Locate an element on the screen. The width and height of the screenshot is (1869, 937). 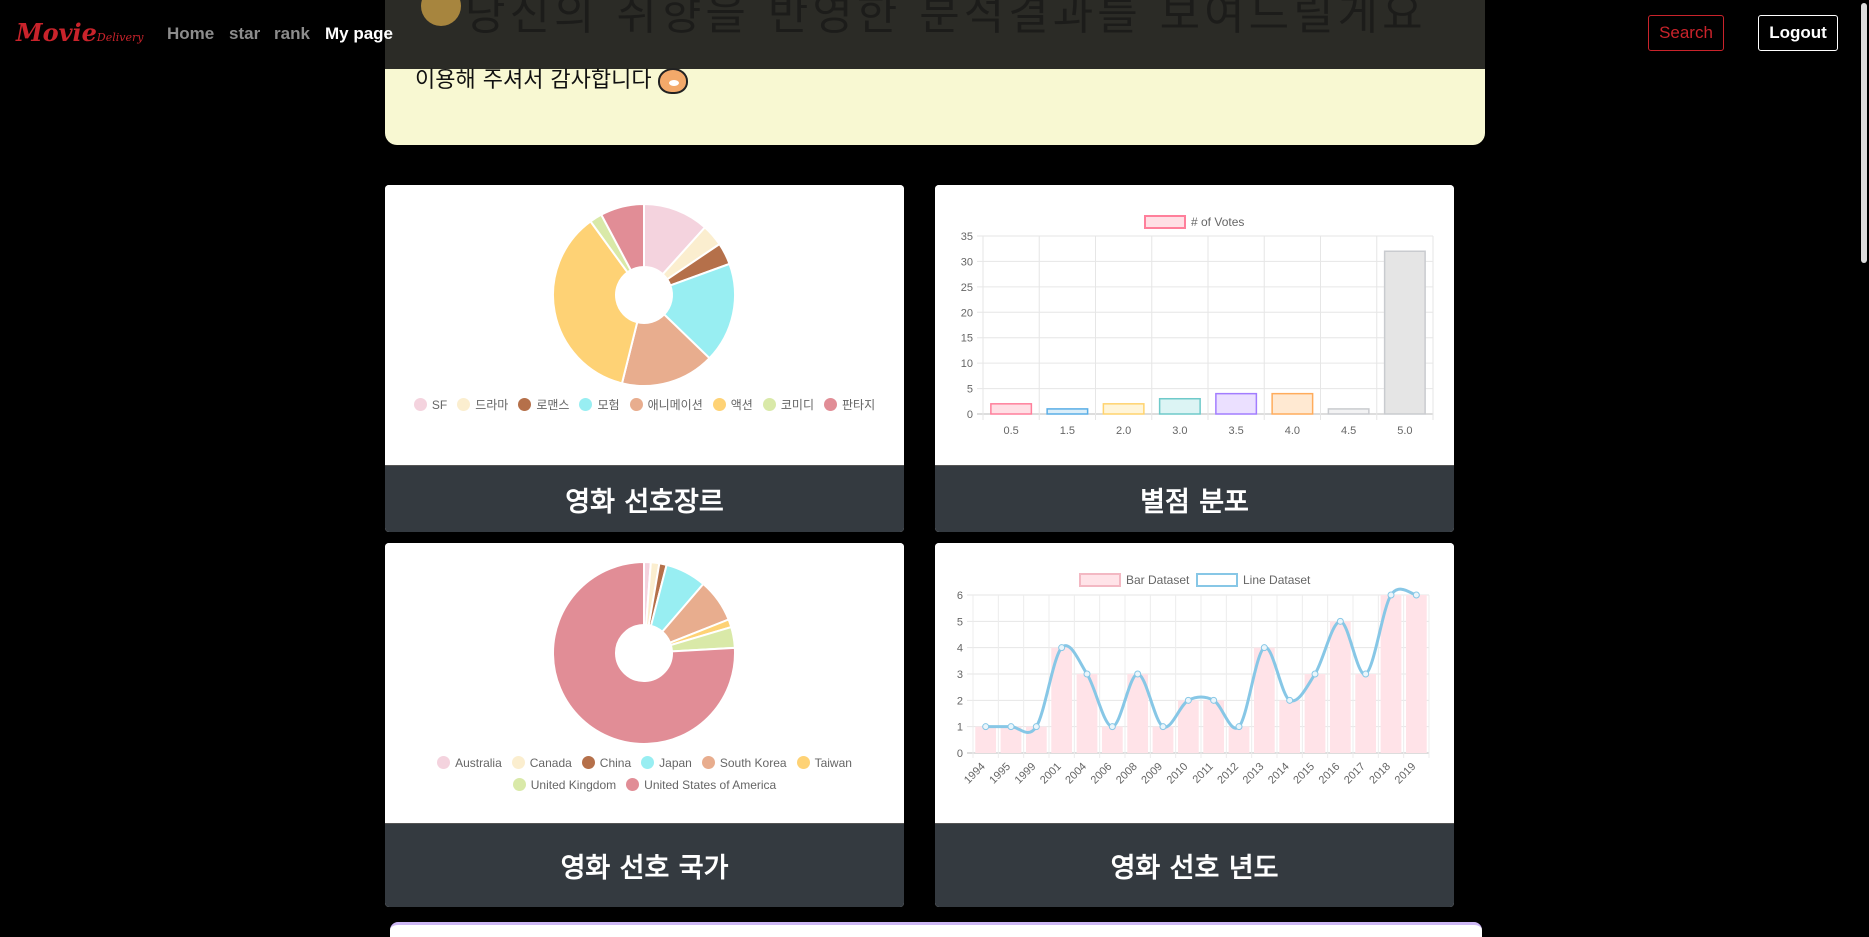
country-legend-item: Australia is located at coordinates (469, 763).